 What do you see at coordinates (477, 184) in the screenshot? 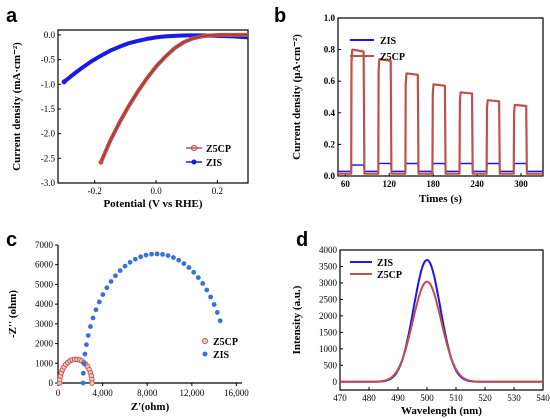
I see `x-tick-label: 240` at bounding box center [477, 184].